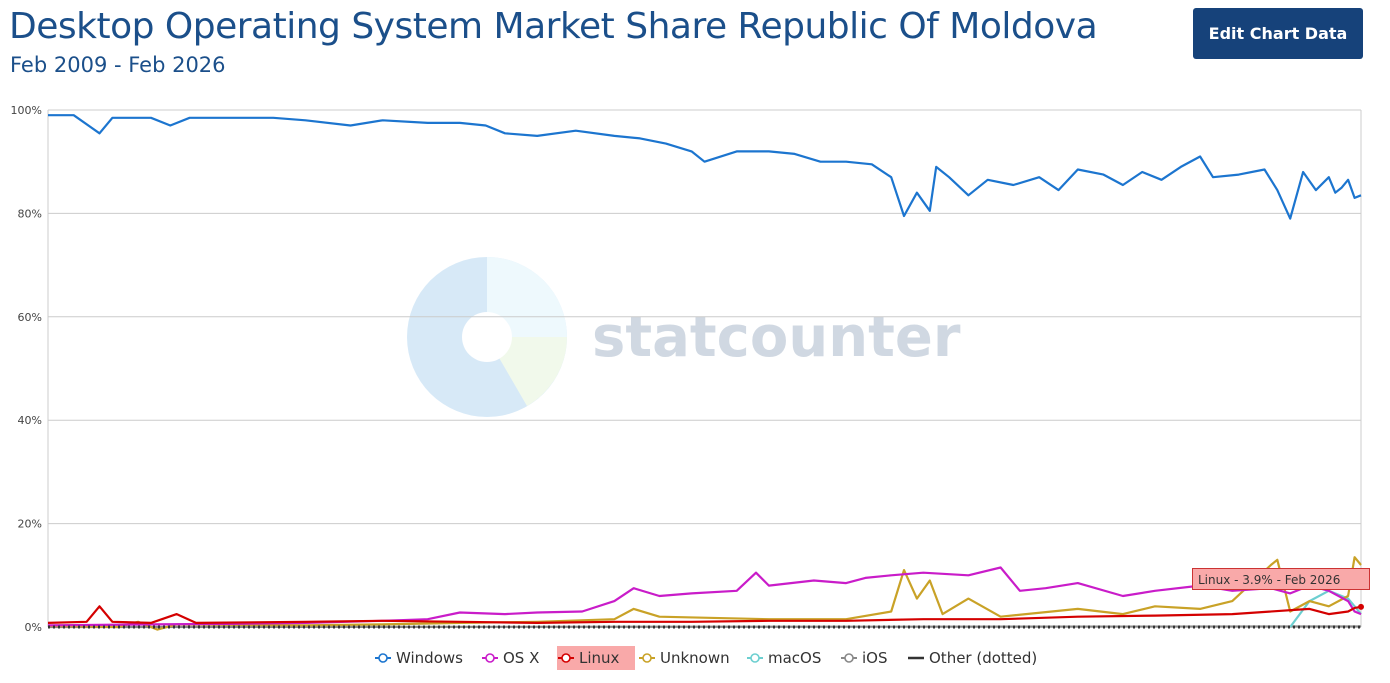  Describe the element at coordinates (1281, 579) in the screenshot. I see `chart-tooltip: Linux - 3.9% - Feb 2026` at that location.